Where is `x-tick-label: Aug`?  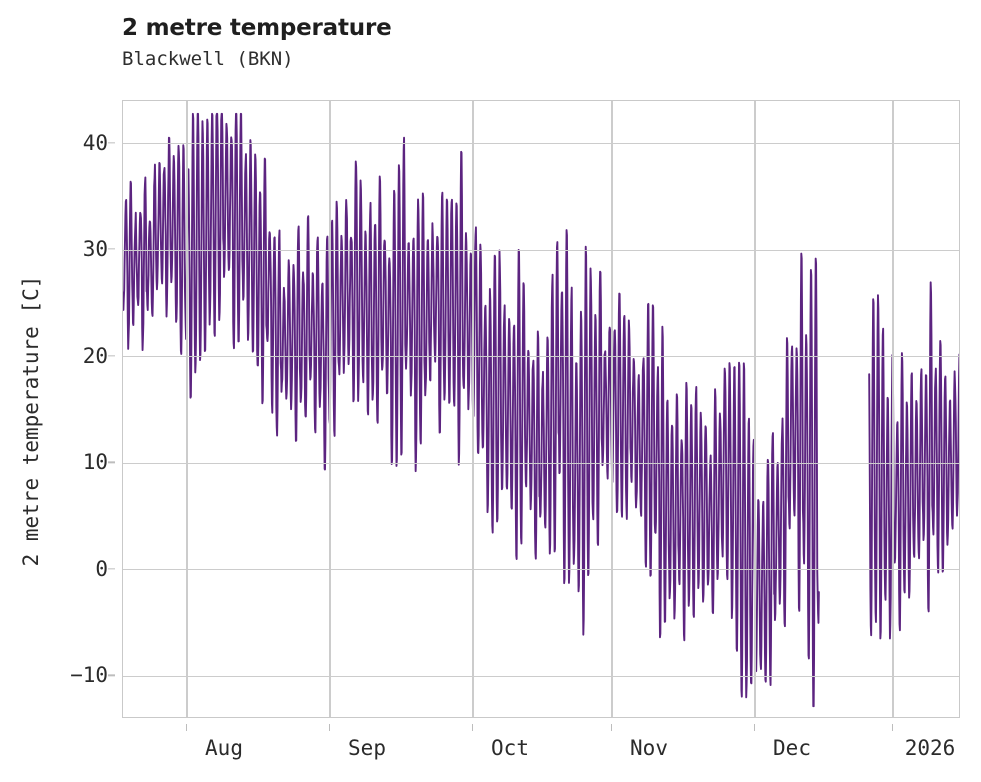 x-tick-label: Aug is located at coordinates (224, 748).